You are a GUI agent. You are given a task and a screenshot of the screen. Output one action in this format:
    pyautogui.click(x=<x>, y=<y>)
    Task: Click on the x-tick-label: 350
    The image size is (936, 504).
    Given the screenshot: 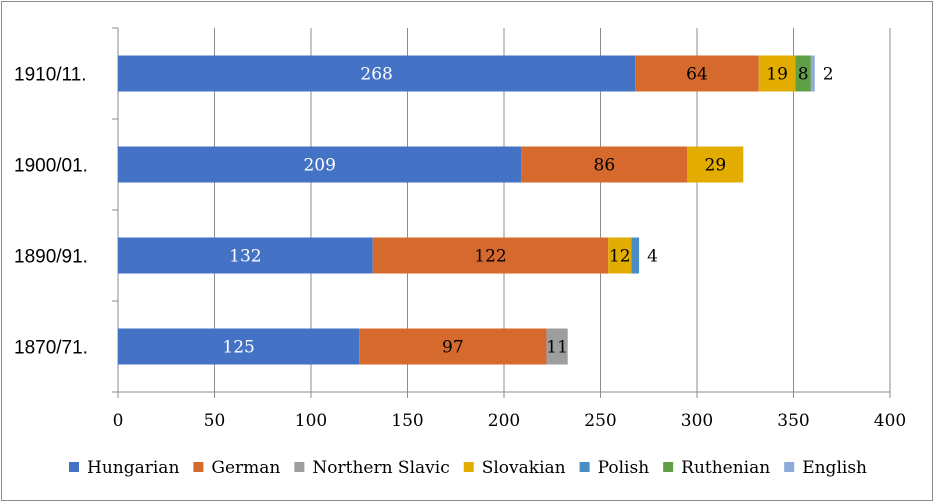 What is the action you would take?
    pyautogui.click(x=793, y=421)
    